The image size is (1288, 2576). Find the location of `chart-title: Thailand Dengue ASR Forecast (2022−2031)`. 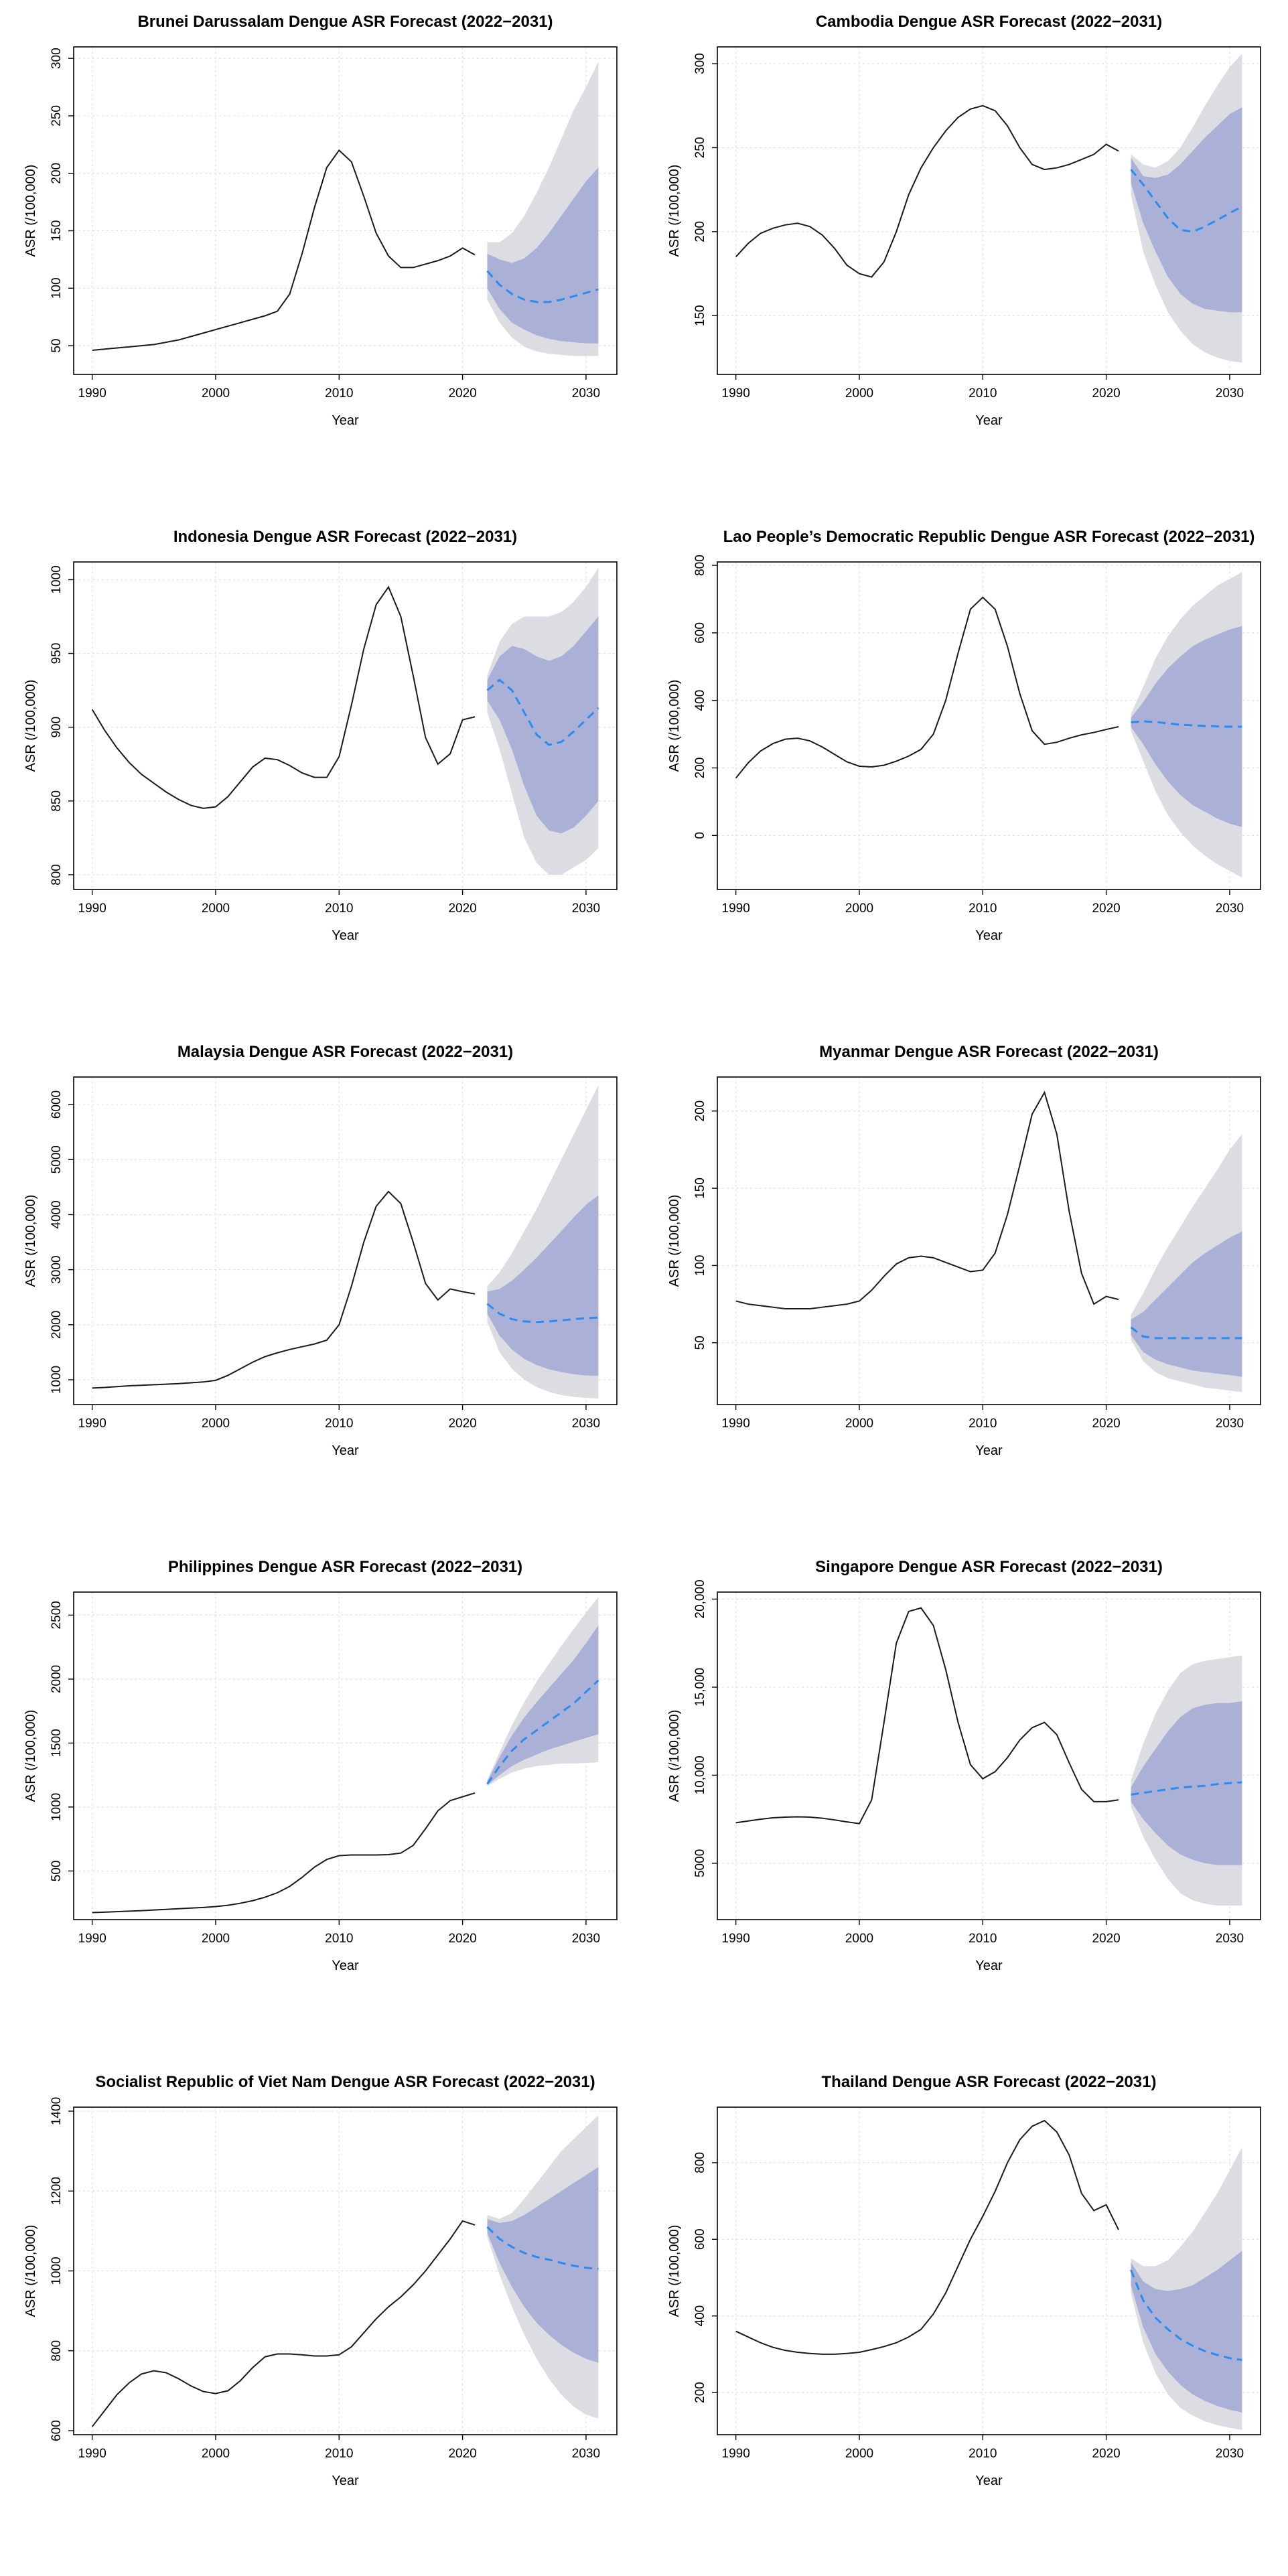

chart-title: Thailand Dengue ASR Forecast (2022−2031) is located at coordinates (989, 2082).